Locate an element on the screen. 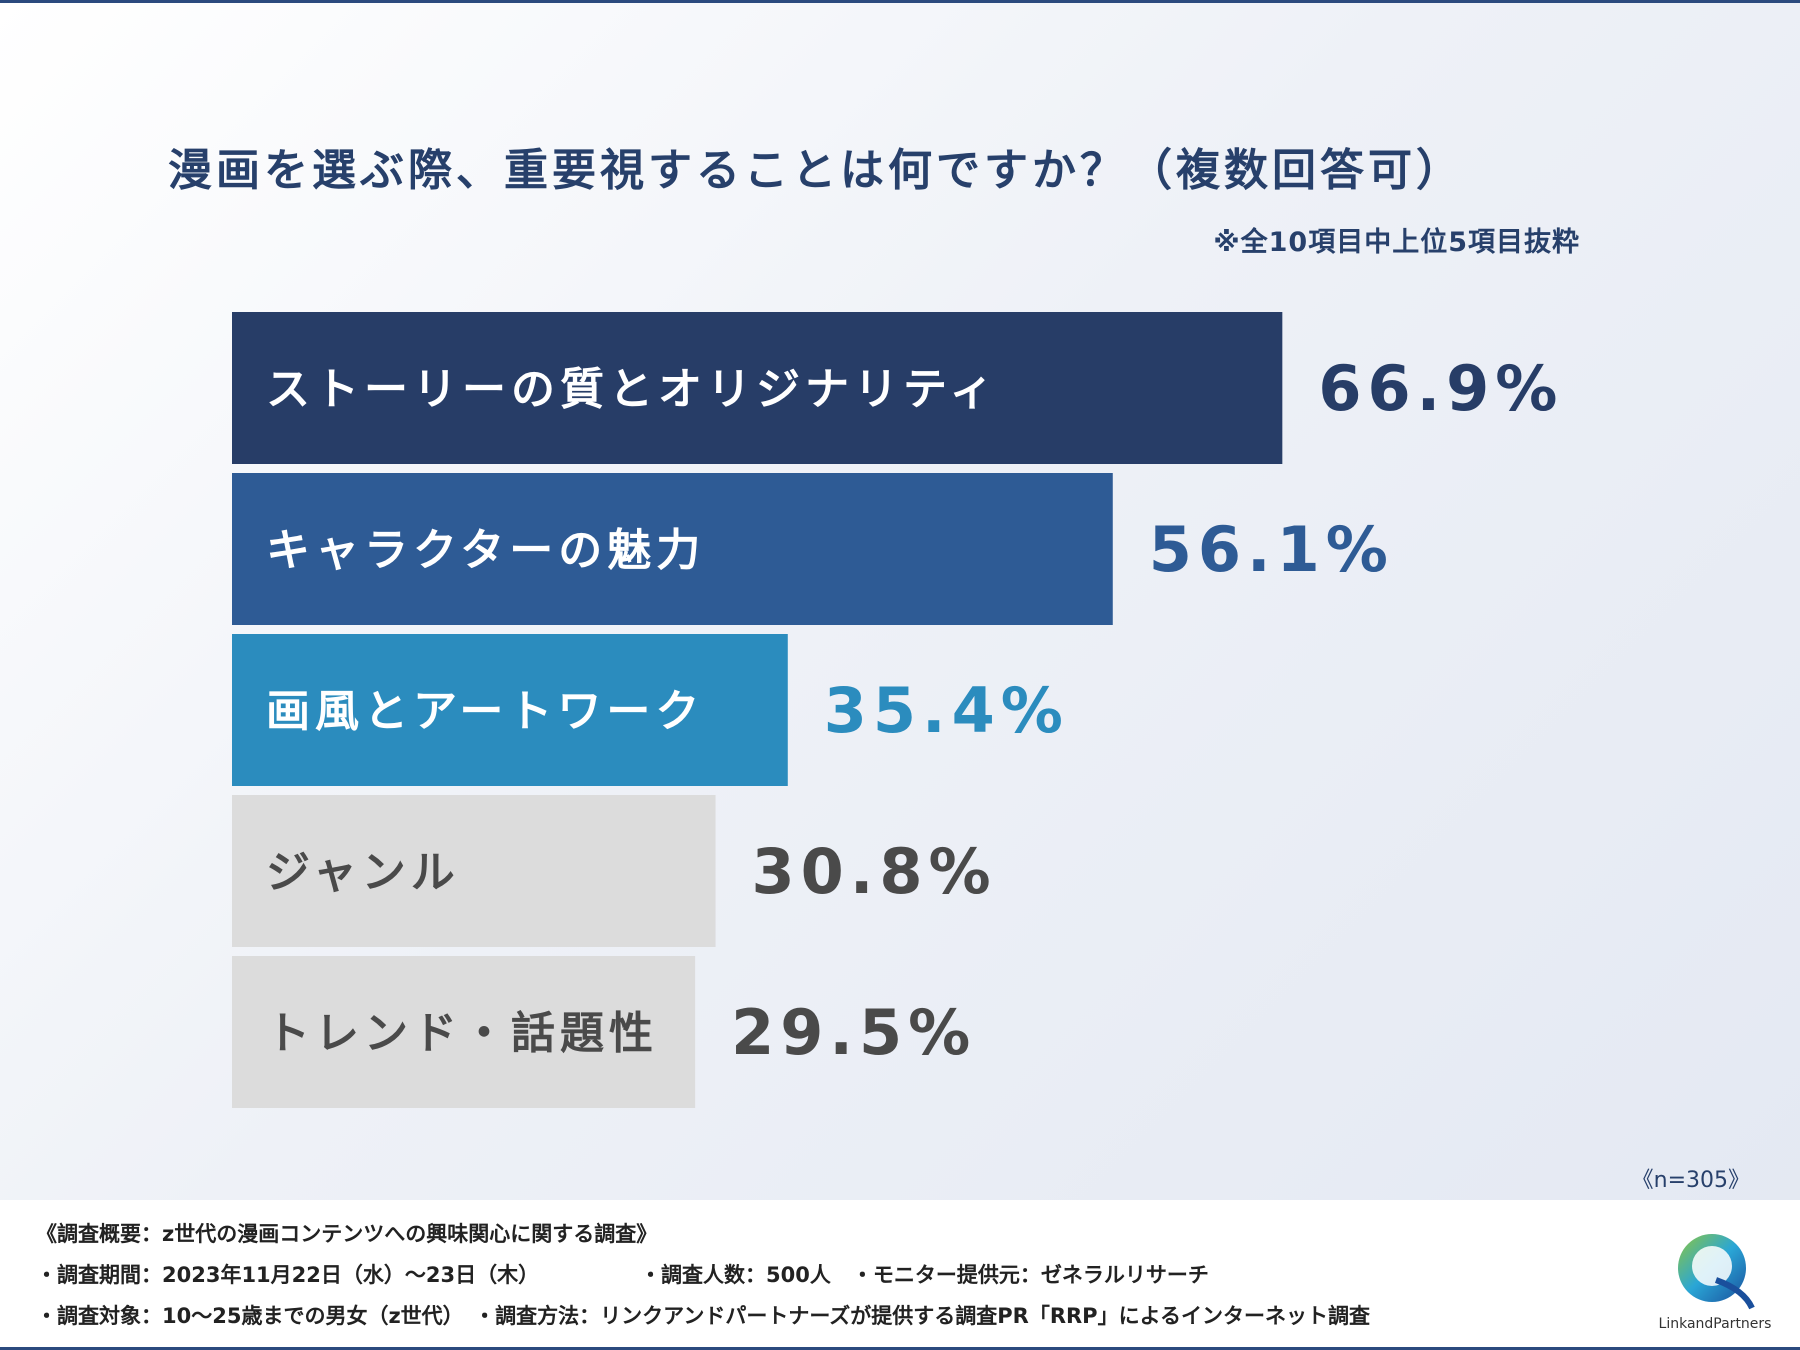 This screenshot has height=1350, width=1800. survey-period: ・調査期間：2023年11月22日（水）〜23日（木） is located at coordinates (288, 1275).